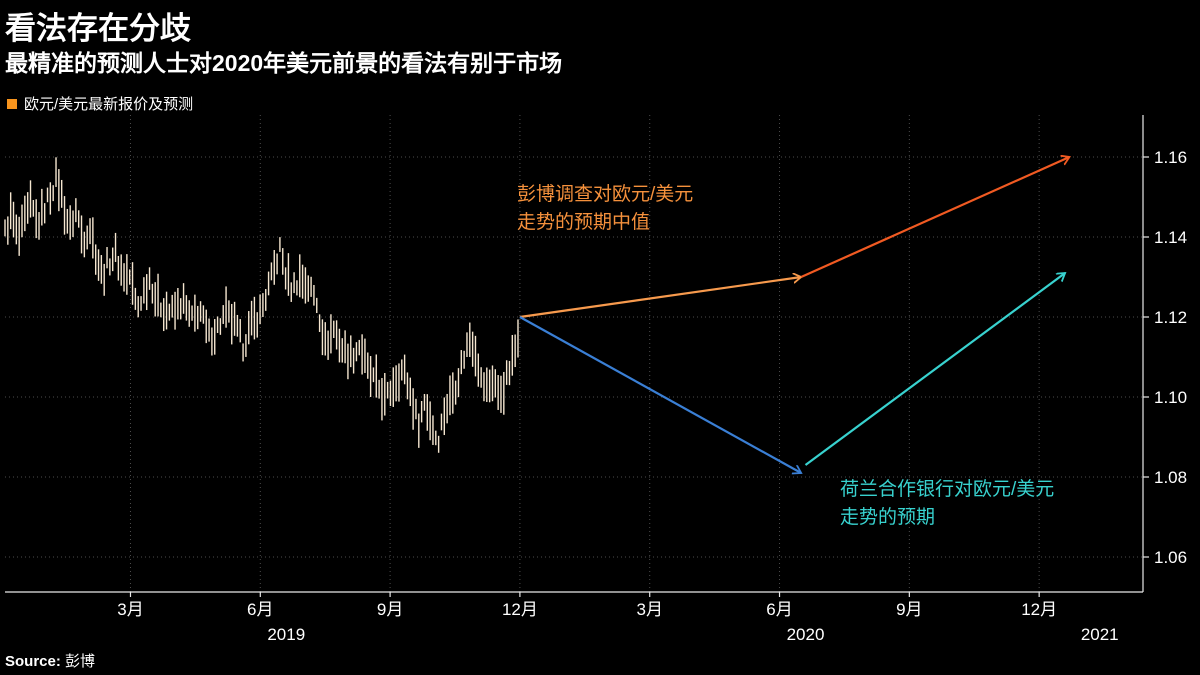 The width and height of the screenshot is (1200, 675). I want to click on survey-forecast-annotation: 彭博调查对欧元/美元 走势的预期中值, so click(605, 208).